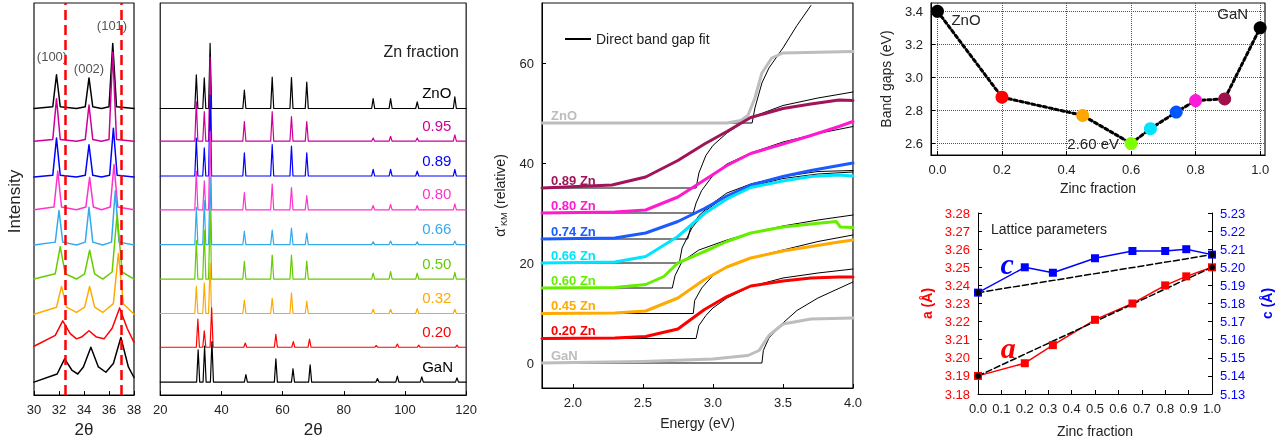  What do you see at coordinates (530, 363) in the screenshot?
I see `y-tick-label: 0` at bounding box center [530, 363].